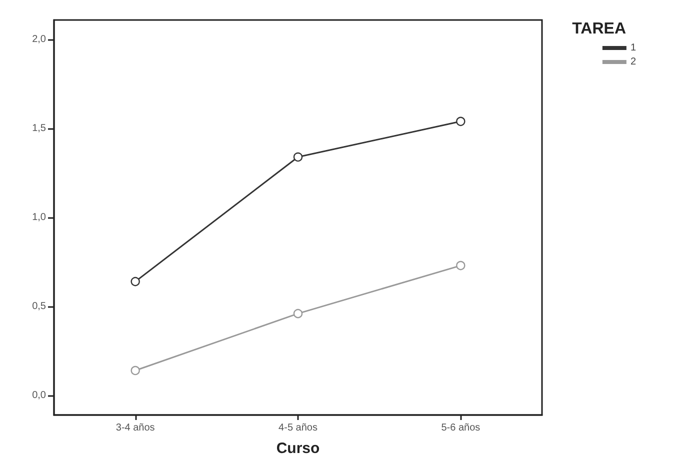 The image size is (697, 472). Describe the element at coordinates (298, 448) in the screenshot. I see `x-axis-title: Curso` at that location.